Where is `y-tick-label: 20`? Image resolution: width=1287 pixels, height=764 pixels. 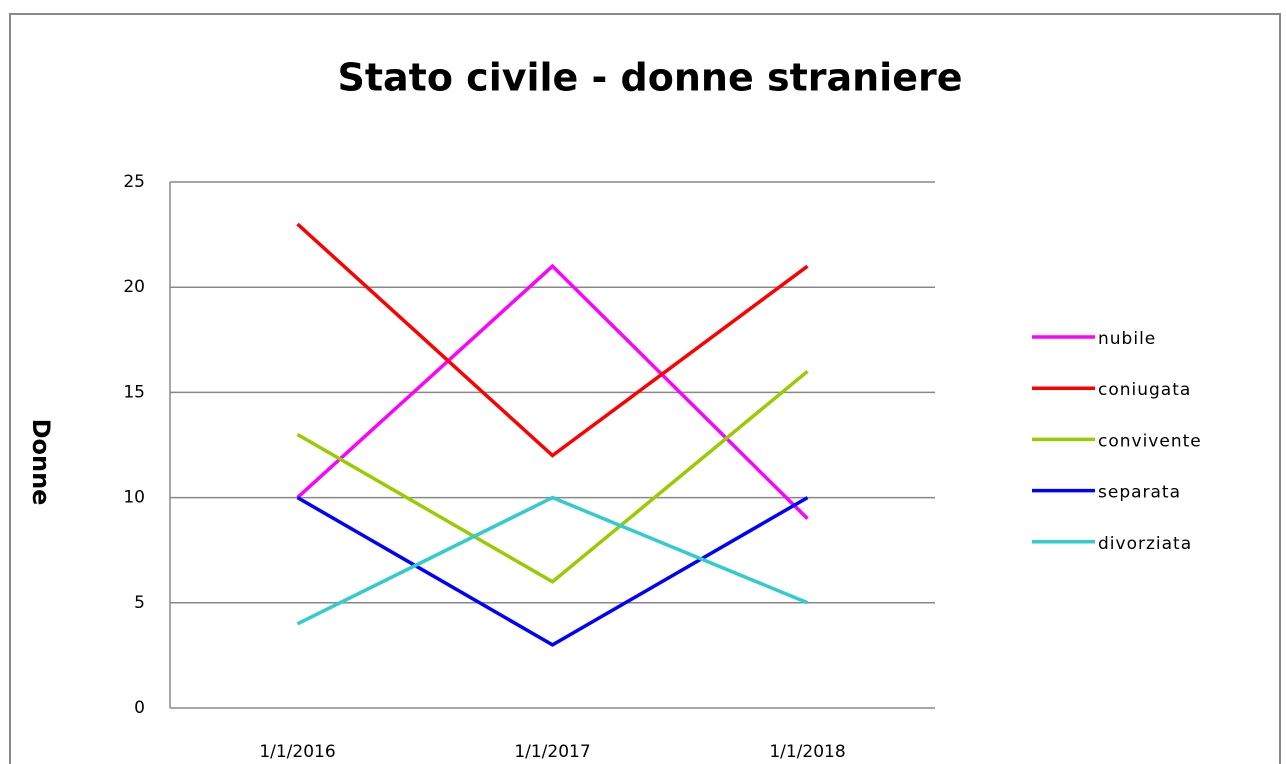
y-tick-label: 20 is located at coordinates (134, 287).